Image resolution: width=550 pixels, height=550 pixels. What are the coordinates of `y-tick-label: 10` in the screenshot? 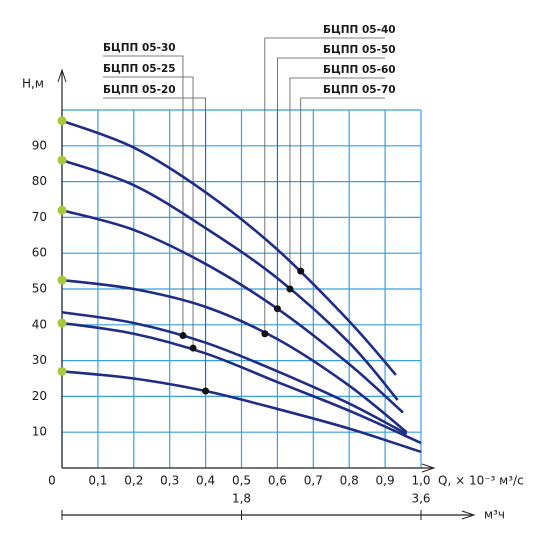 It's located at (39, 432).